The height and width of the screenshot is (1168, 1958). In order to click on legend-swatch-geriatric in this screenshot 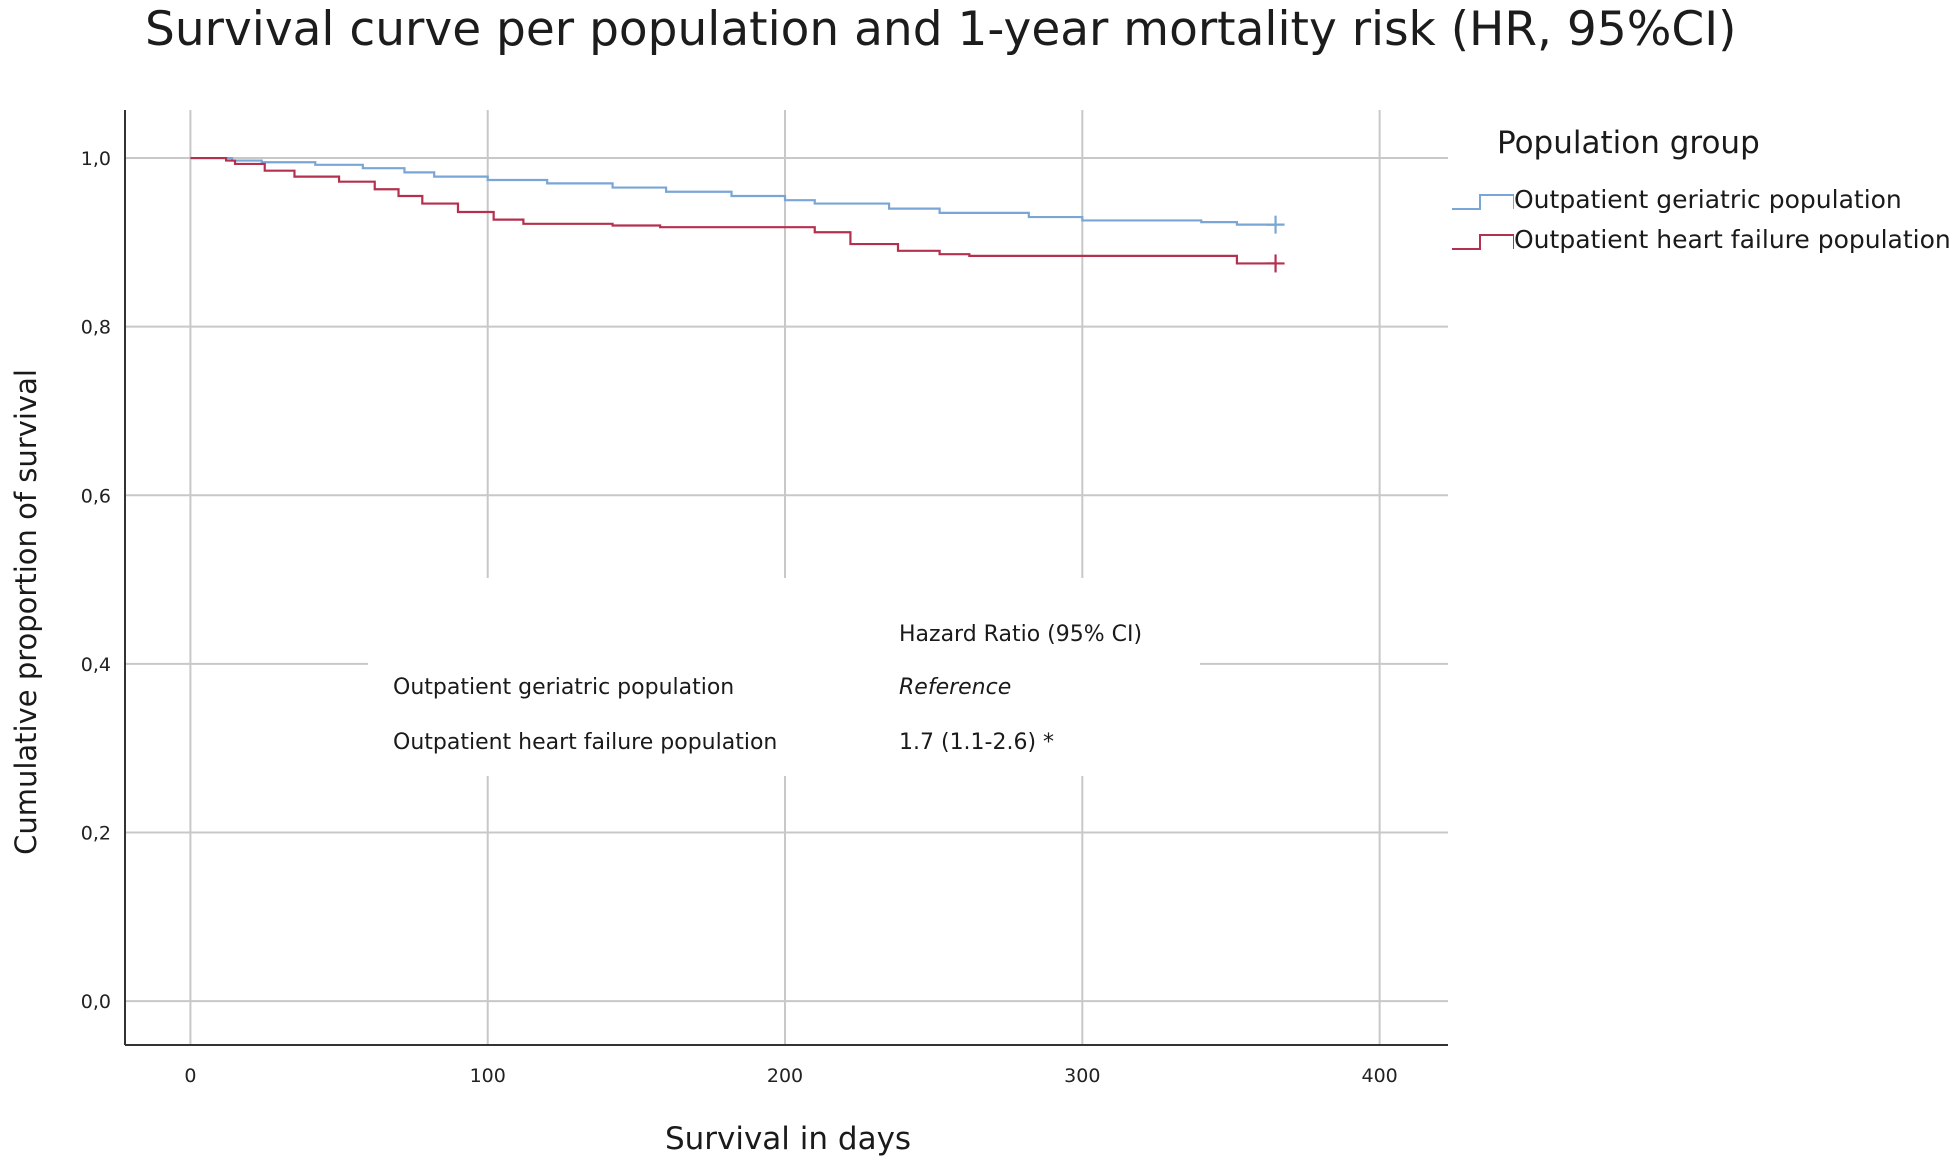, I will do `click(1483, 202)`.